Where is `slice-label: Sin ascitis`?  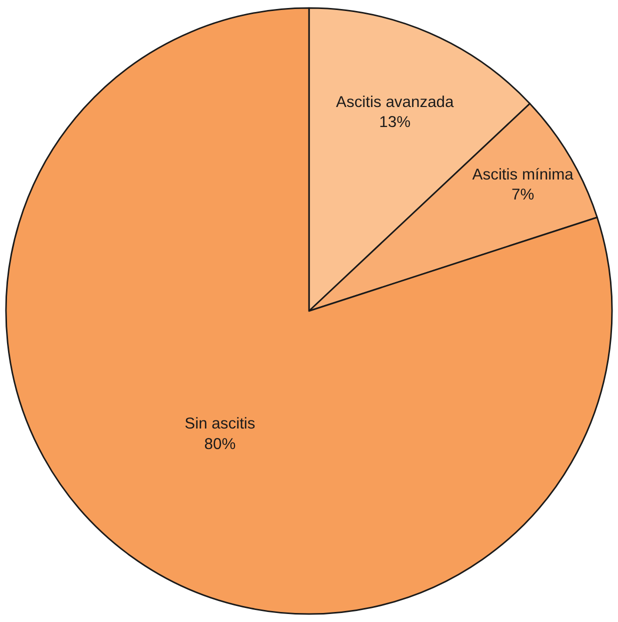 slice-label: Sin ascitis is located at coordinates (220, 423).